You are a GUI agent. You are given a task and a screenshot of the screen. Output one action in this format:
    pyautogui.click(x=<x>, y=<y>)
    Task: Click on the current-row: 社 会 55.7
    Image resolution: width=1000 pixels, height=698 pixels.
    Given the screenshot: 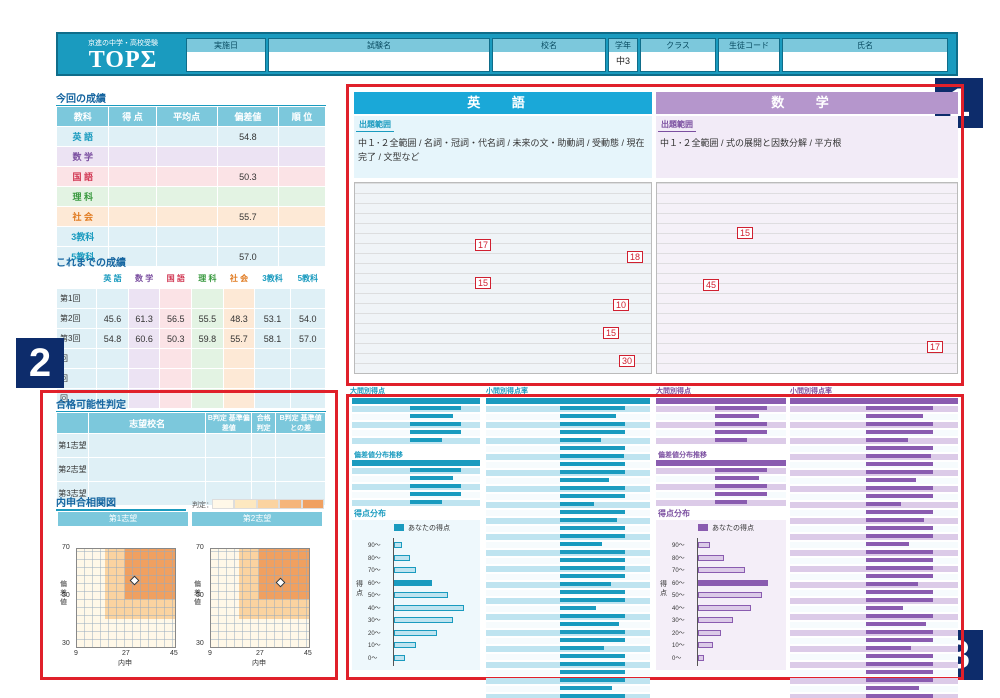 What is the action you would take?
    pyautogui.click(x=191, y=216)
    